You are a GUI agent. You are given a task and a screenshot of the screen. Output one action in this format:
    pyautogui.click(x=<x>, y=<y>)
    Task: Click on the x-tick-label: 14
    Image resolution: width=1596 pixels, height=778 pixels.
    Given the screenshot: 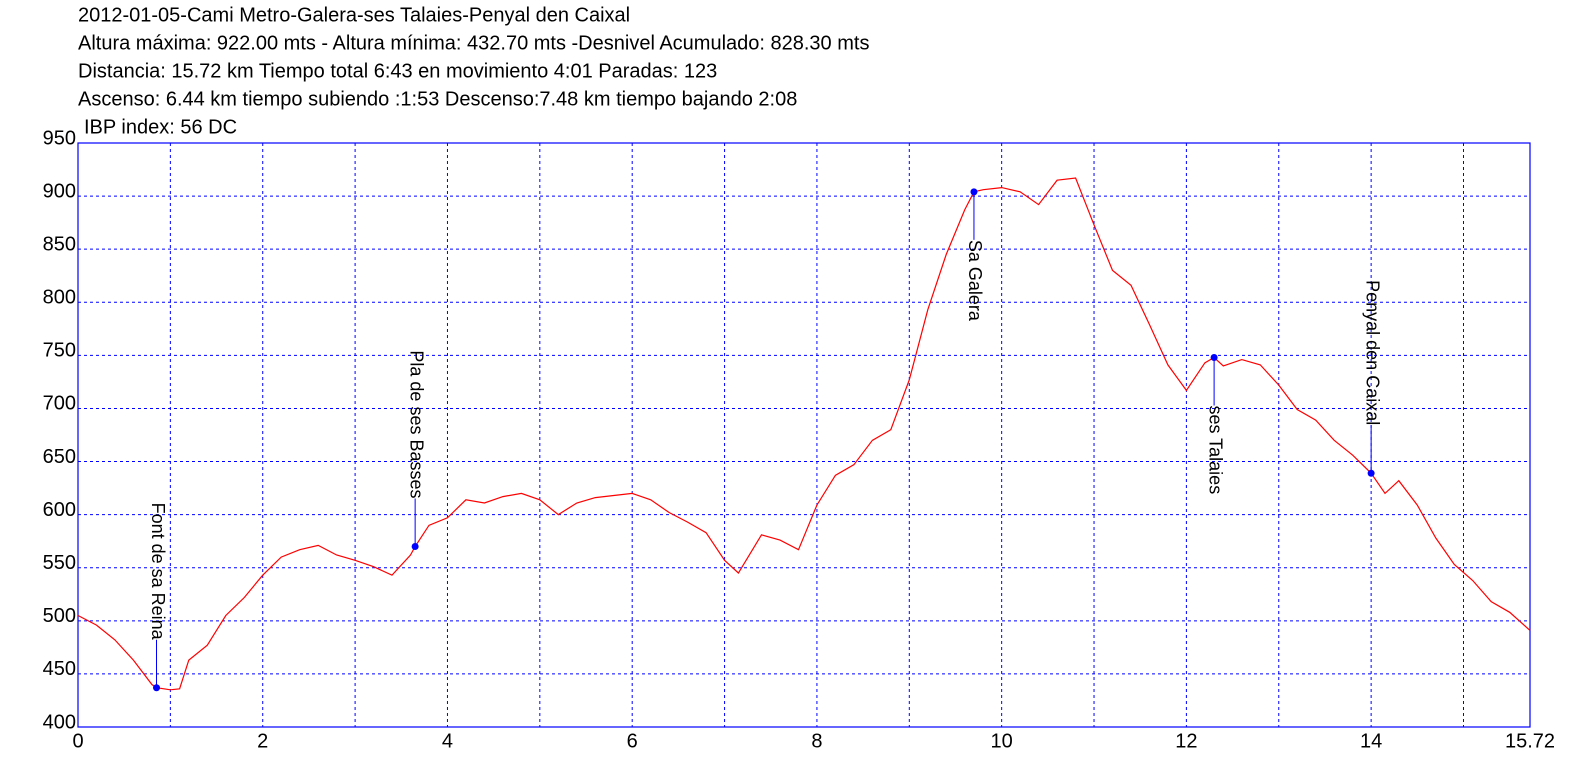 What is the action you would take?
    pyautogui.click(x=1371, y=741)
    